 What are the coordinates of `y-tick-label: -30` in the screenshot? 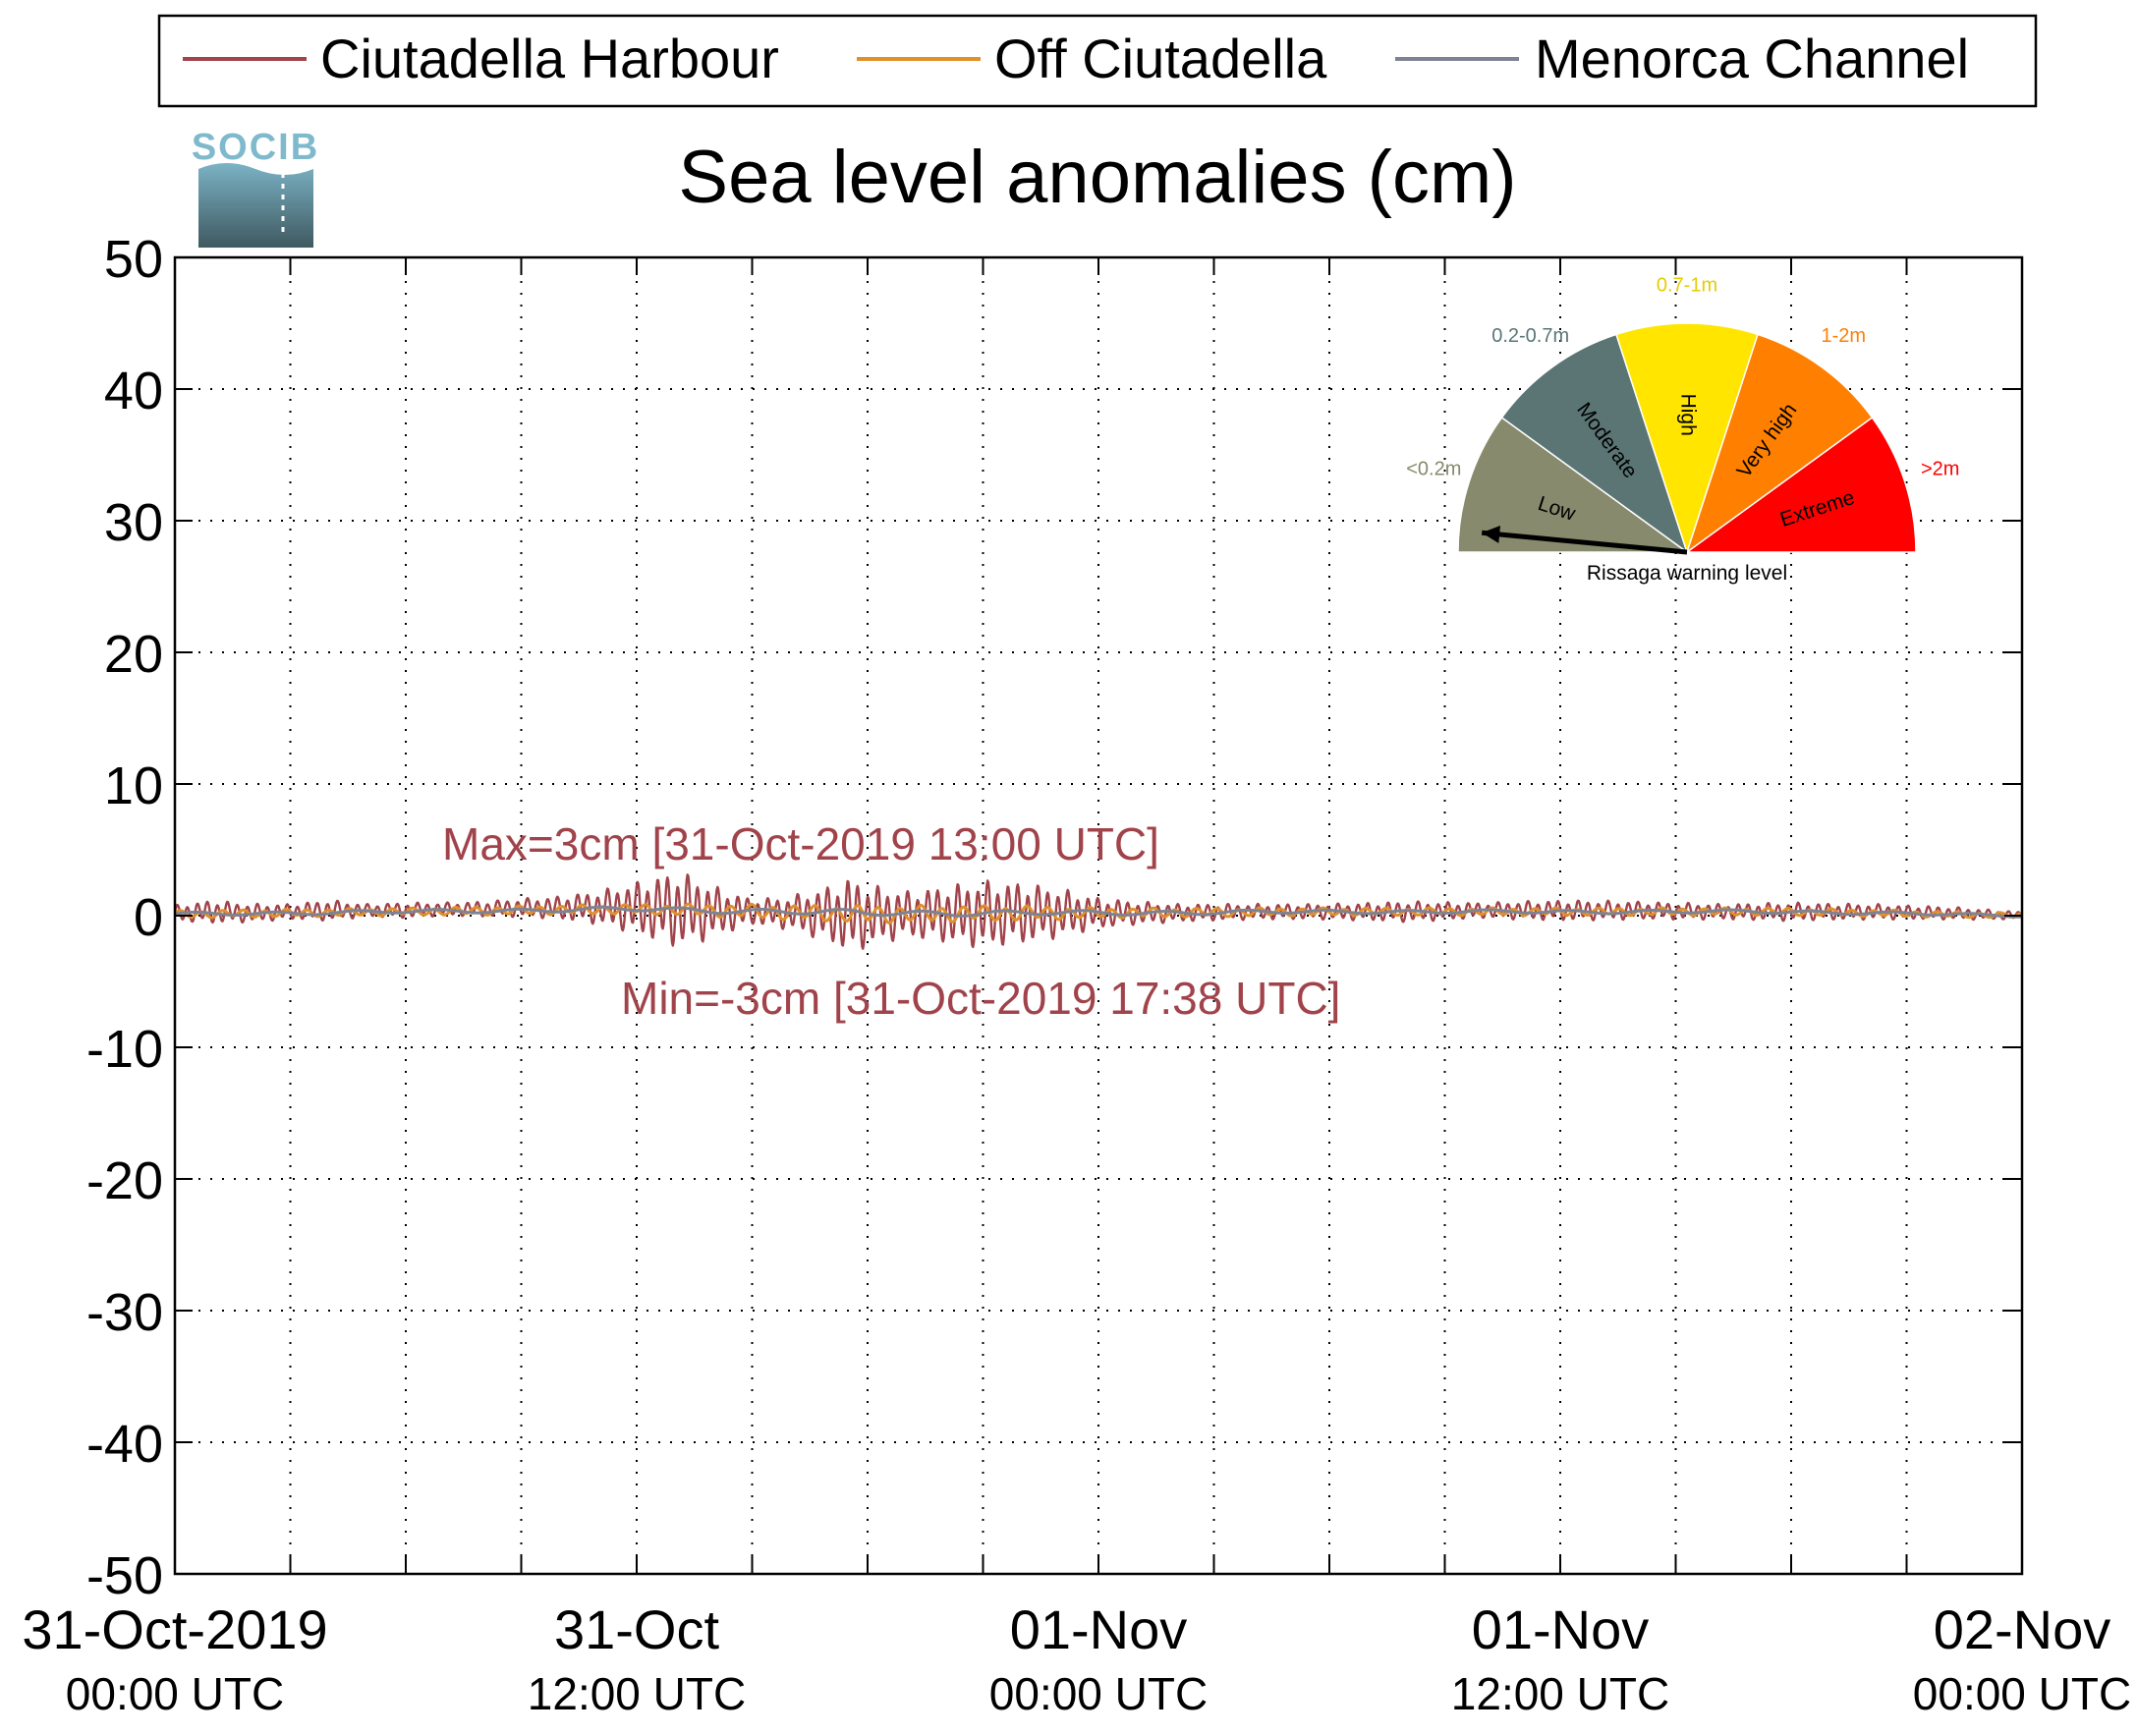 It's located at (124, 1312).